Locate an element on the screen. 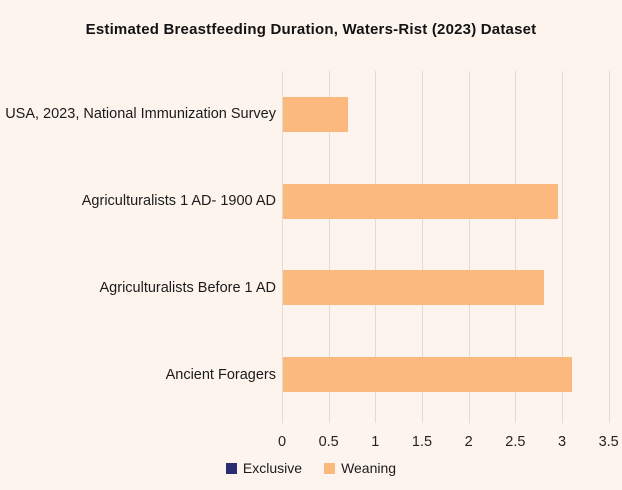 This screenshot has width=622, height=490. legend-swatch-exclusive-icon is located at coordinates (231, 468).